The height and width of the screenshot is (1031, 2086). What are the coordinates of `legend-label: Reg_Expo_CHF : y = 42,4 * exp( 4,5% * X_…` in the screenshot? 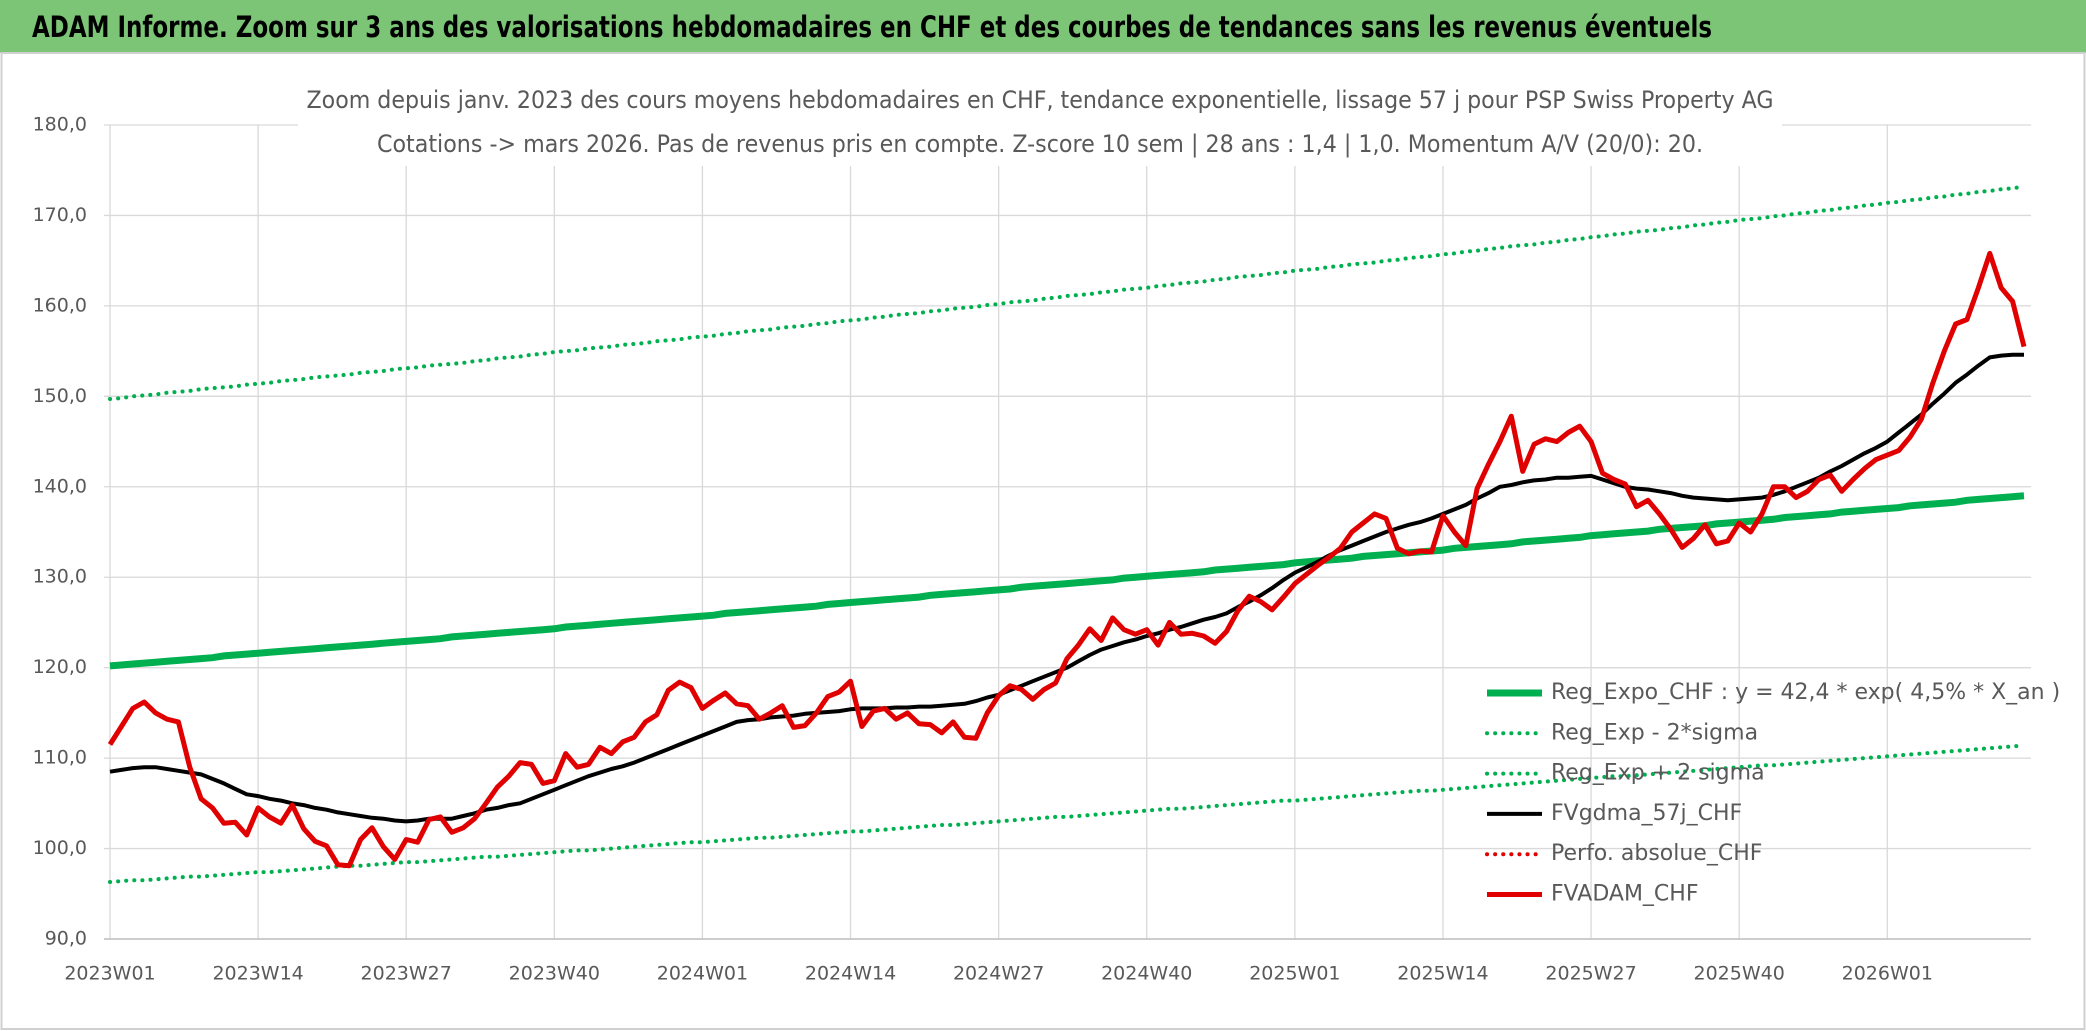 It's located at (1805, 692).